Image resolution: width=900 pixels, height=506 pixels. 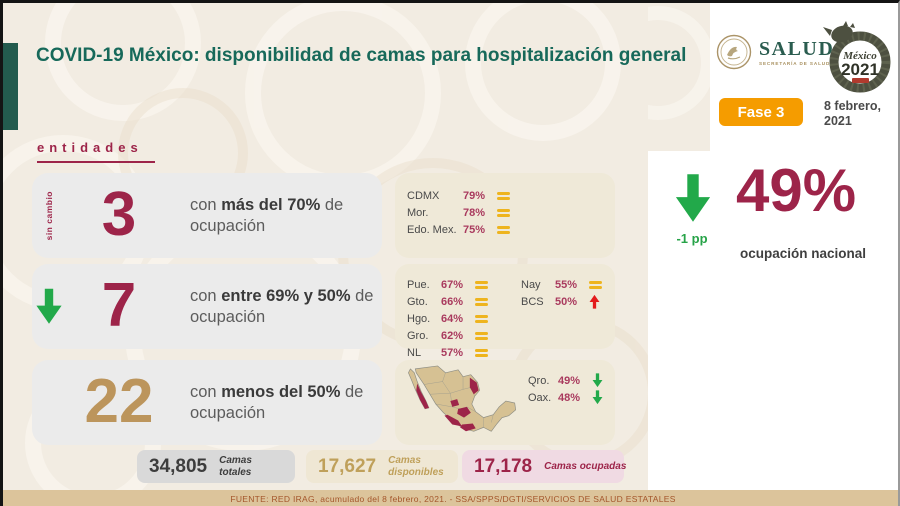 What do you see at coordinates (49, 215) in the screenshot?
I see `no-change-side-label: sin cambio` at bounding box center [49, 215].